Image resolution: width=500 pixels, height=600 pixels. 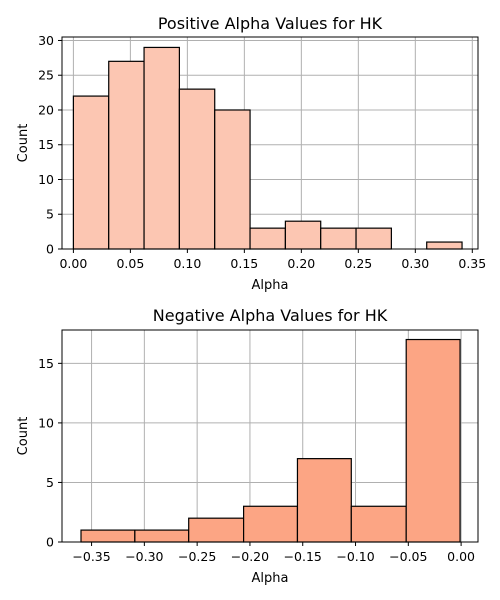 What do you see at coordinates (46, 75) in the screenshot?
I see `y-tick-label: 25` at bounding box center [46, 75].